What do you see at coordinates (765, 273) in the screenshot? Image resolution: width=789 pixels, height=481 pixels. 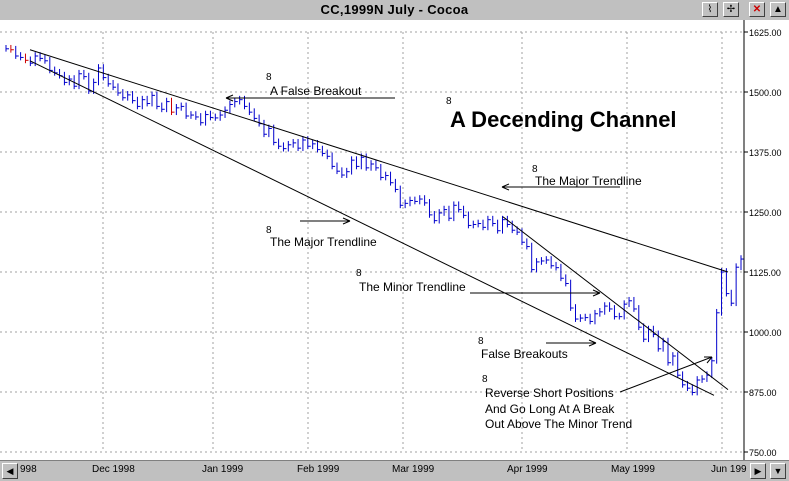 I see `y-tick-label: 1125.00` at bounding box center [765, 273].